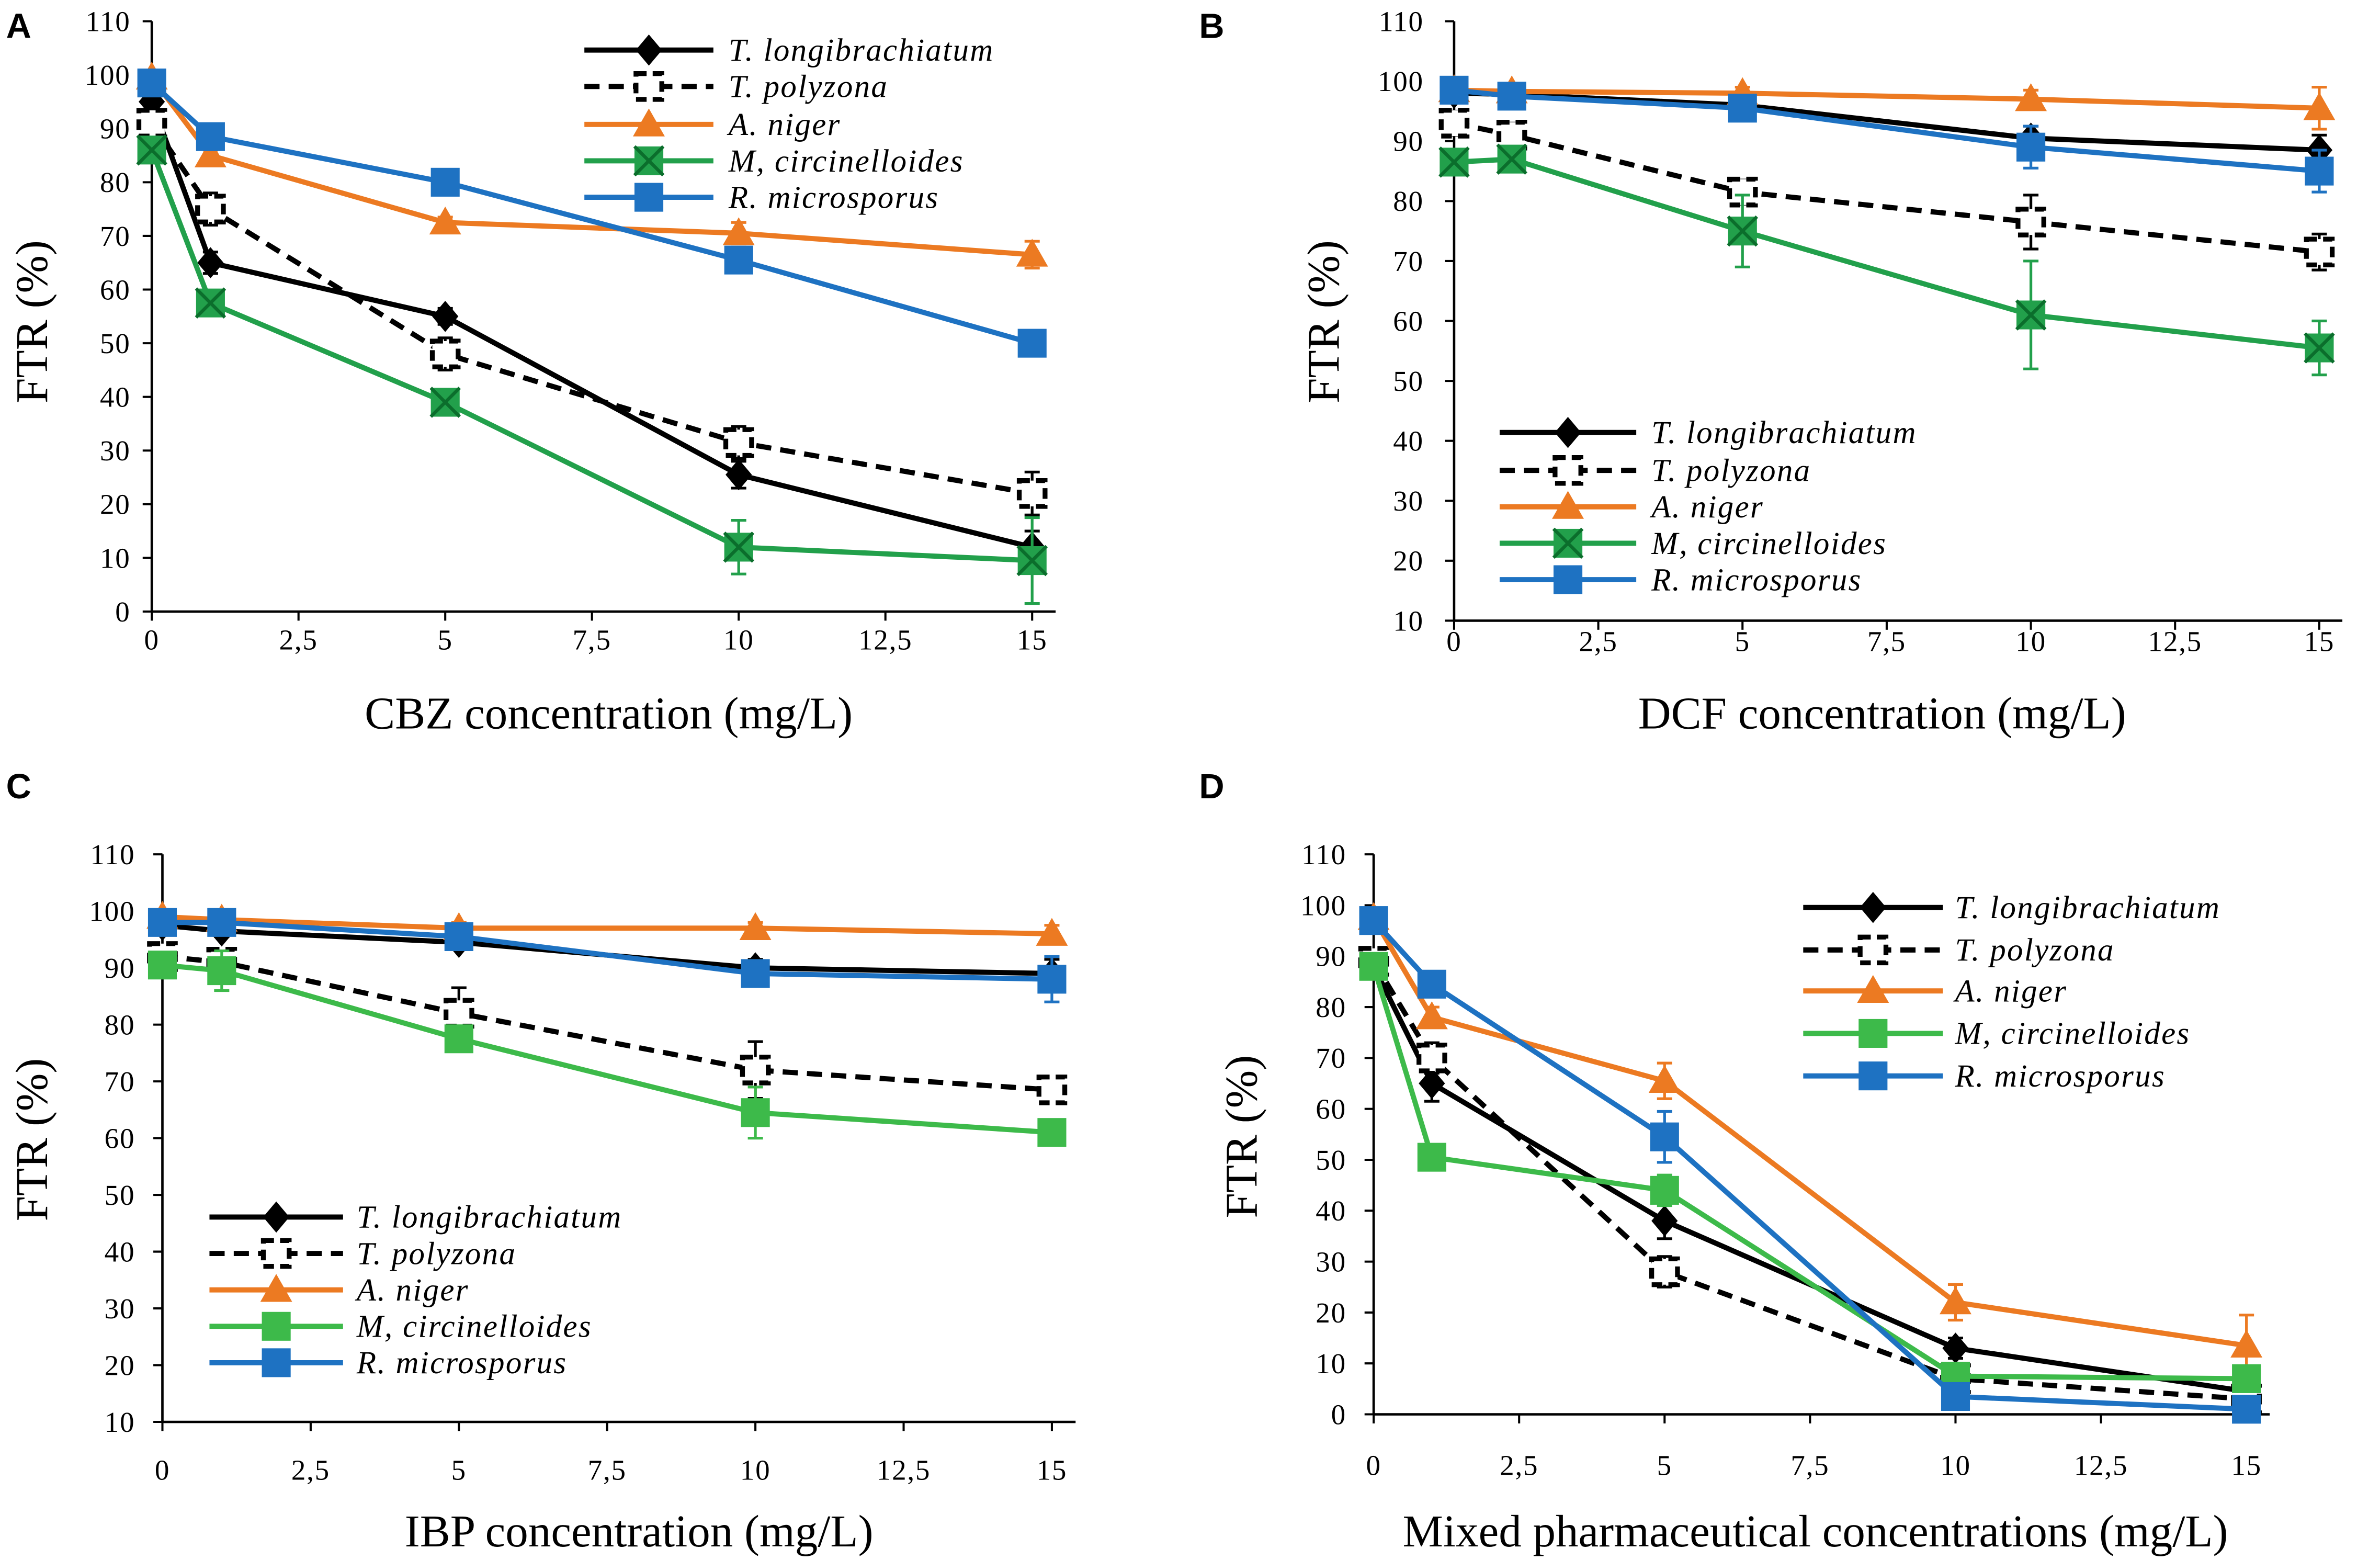  What do you see at coordinates (1887, 226) in the screenshot?
I see `plot-area` at bounding box center [1887, 226].